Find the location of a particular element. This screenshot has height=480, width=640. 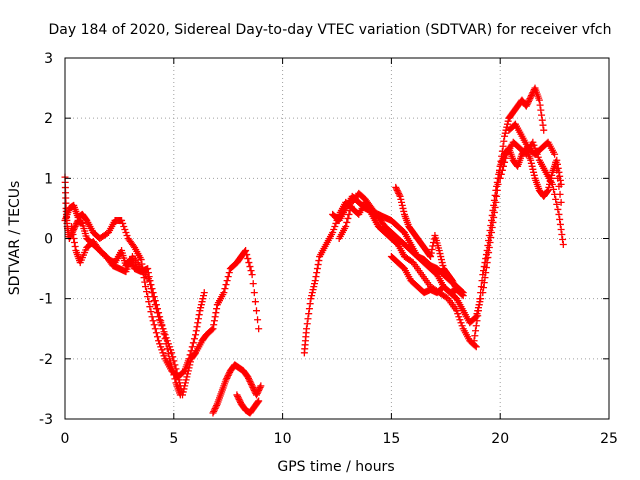

y-tick-label: -1 is located at coordinates (46, 300).